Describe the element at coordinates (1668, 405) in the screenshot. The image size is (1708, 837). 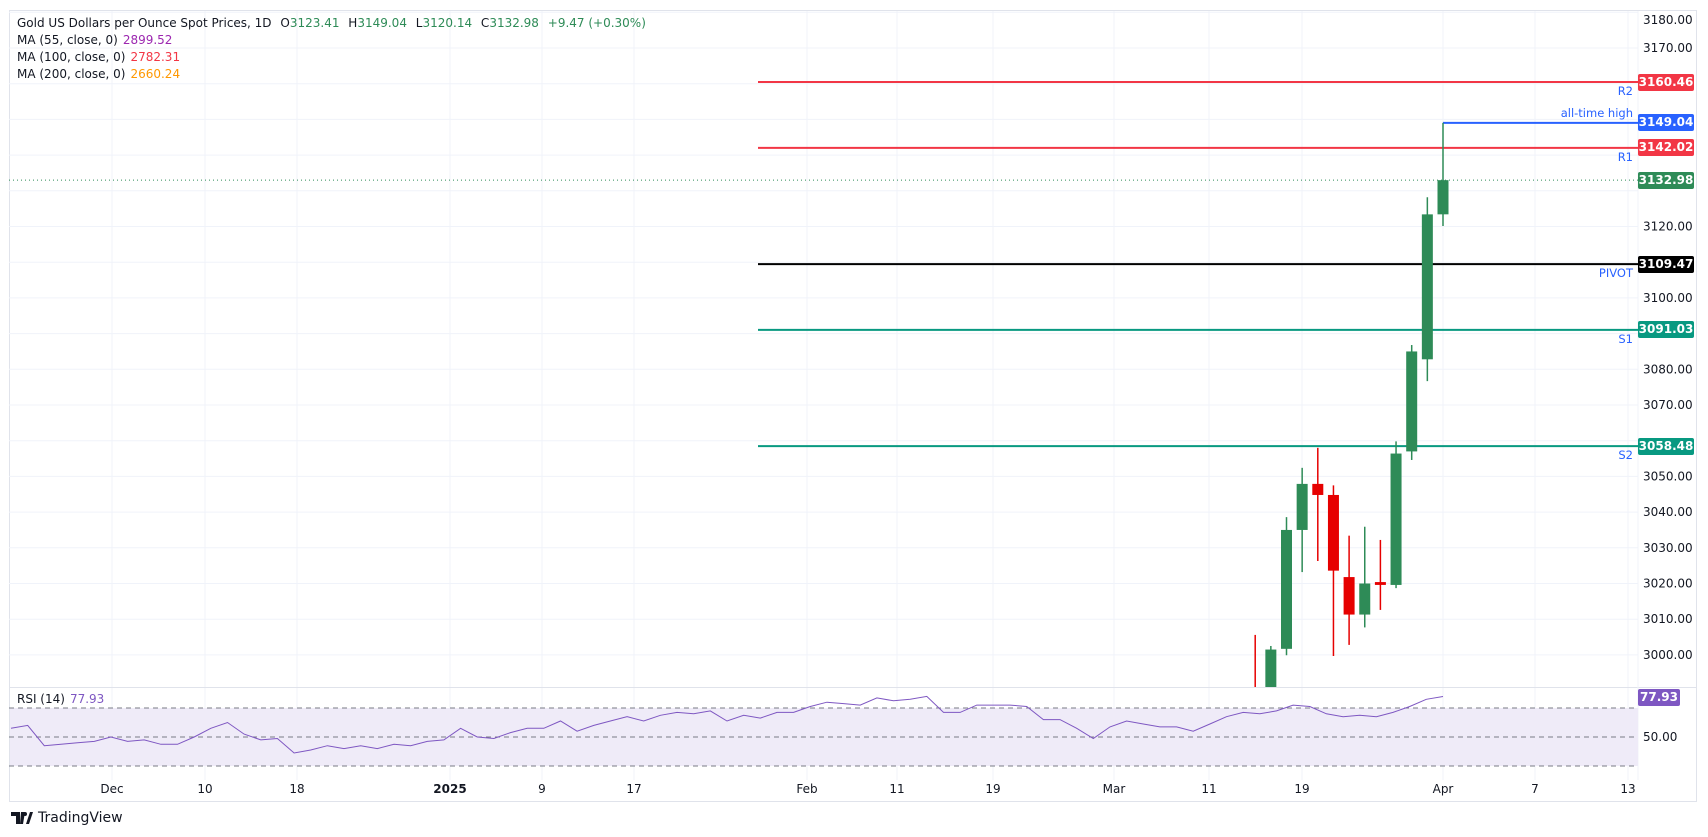
I see `y-tick-label: 3070.00` at that location.